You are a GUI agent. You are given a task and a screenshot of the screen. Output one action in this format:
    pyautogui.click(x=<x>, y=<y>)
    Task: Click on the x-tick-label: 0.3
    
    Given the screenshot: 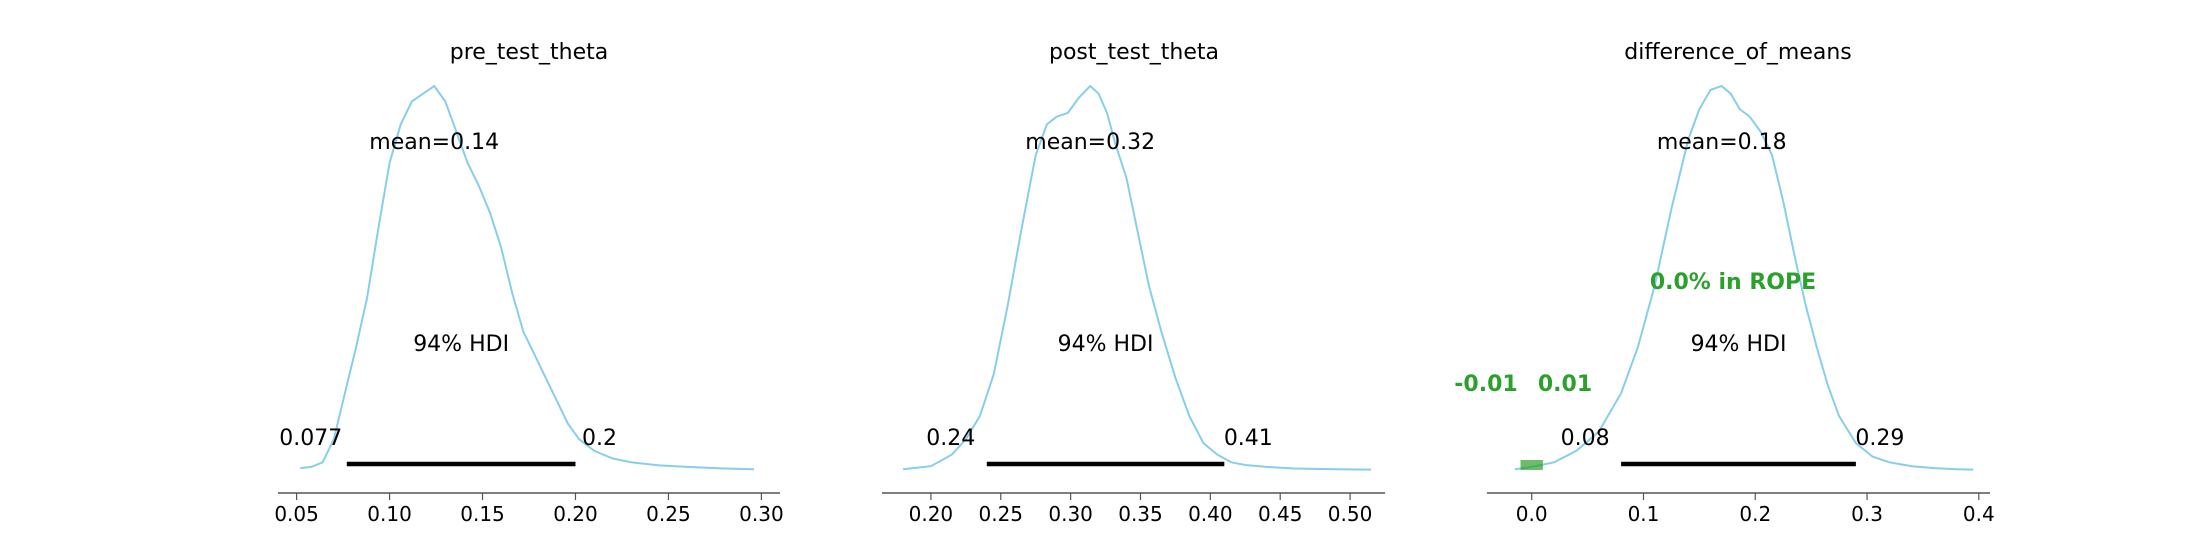 What is the action you would take?
    pyautogui.click(x=1867, y=514)
    